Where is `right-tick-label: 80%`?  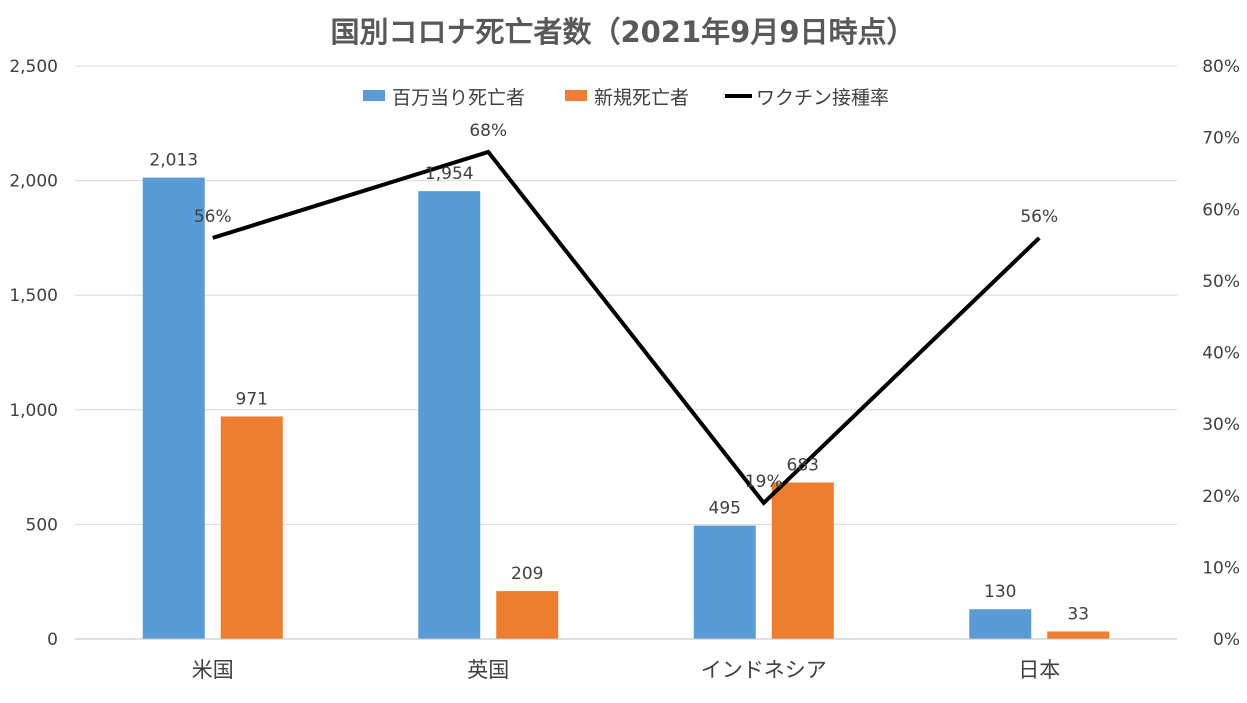 right-tick-label: 80% is located at coordinates (1221, 67).